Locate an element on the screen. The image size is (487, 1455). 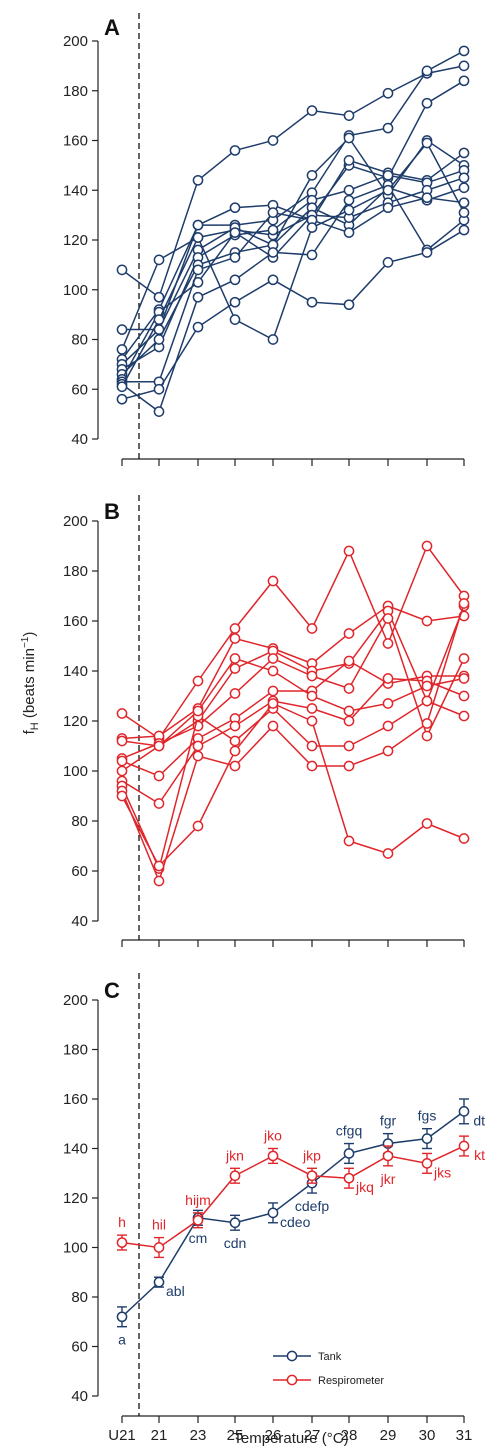
y-tick-label: 180 is located at coordinates (75, 91).